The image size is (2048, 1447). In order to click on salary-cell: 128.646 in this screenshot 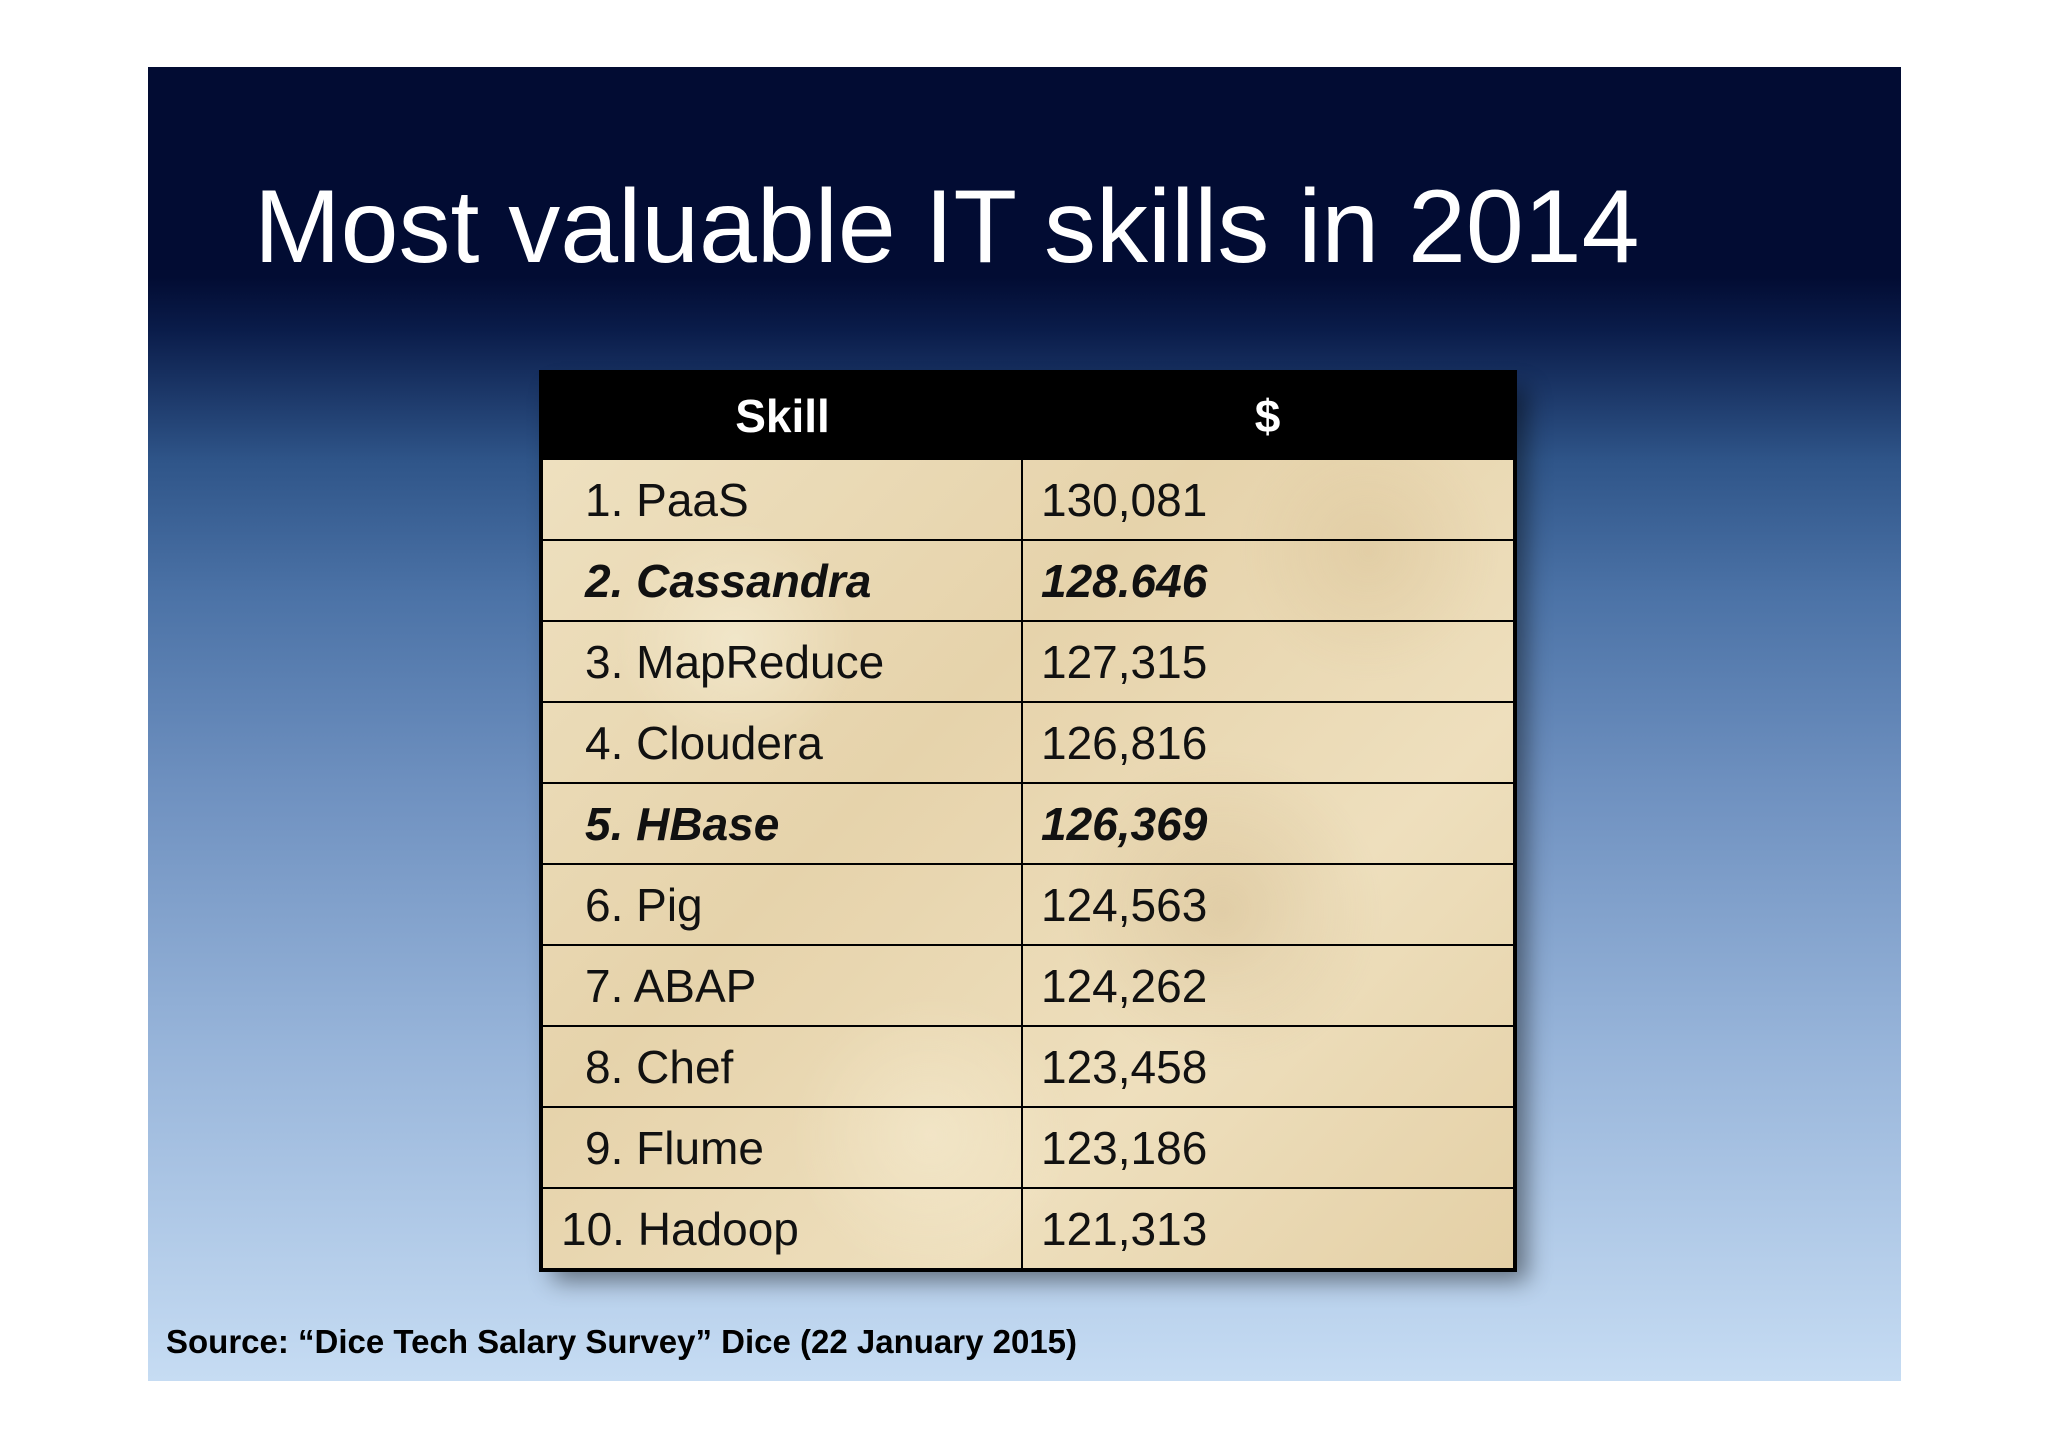, I will do `click(1268, 580)`.